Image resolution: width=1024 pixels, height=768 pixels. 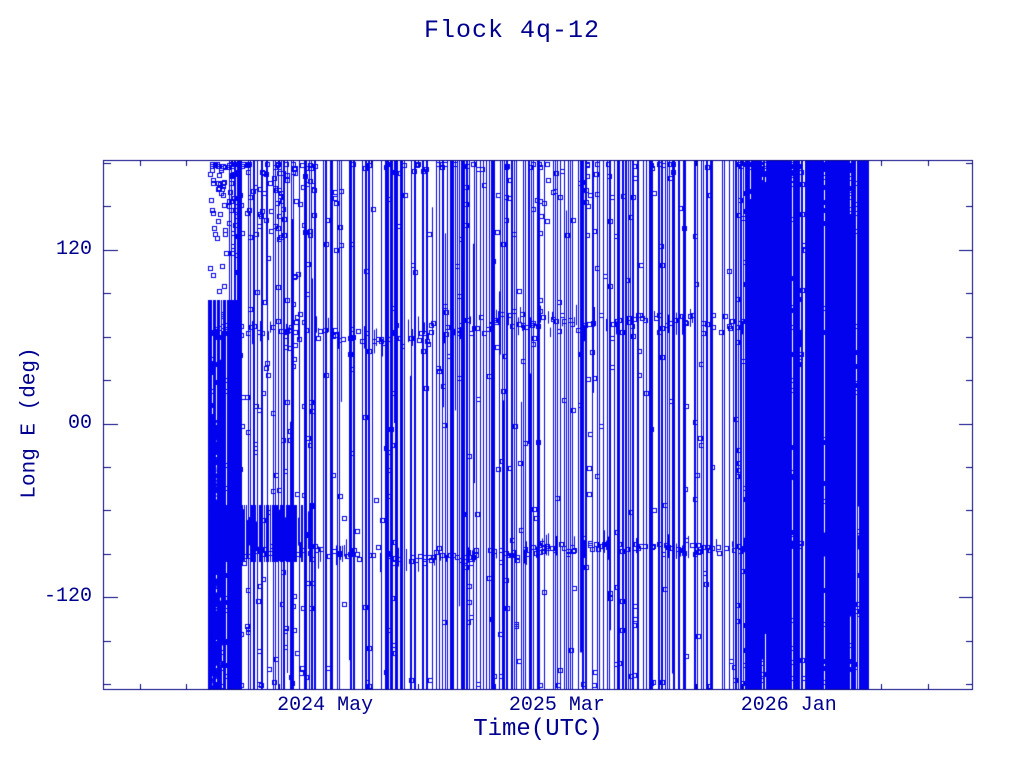 What do you see at coordinates (67, 597) in the screenshot?
I see `y-tick-label: -120` at bounding box center [67, 597].